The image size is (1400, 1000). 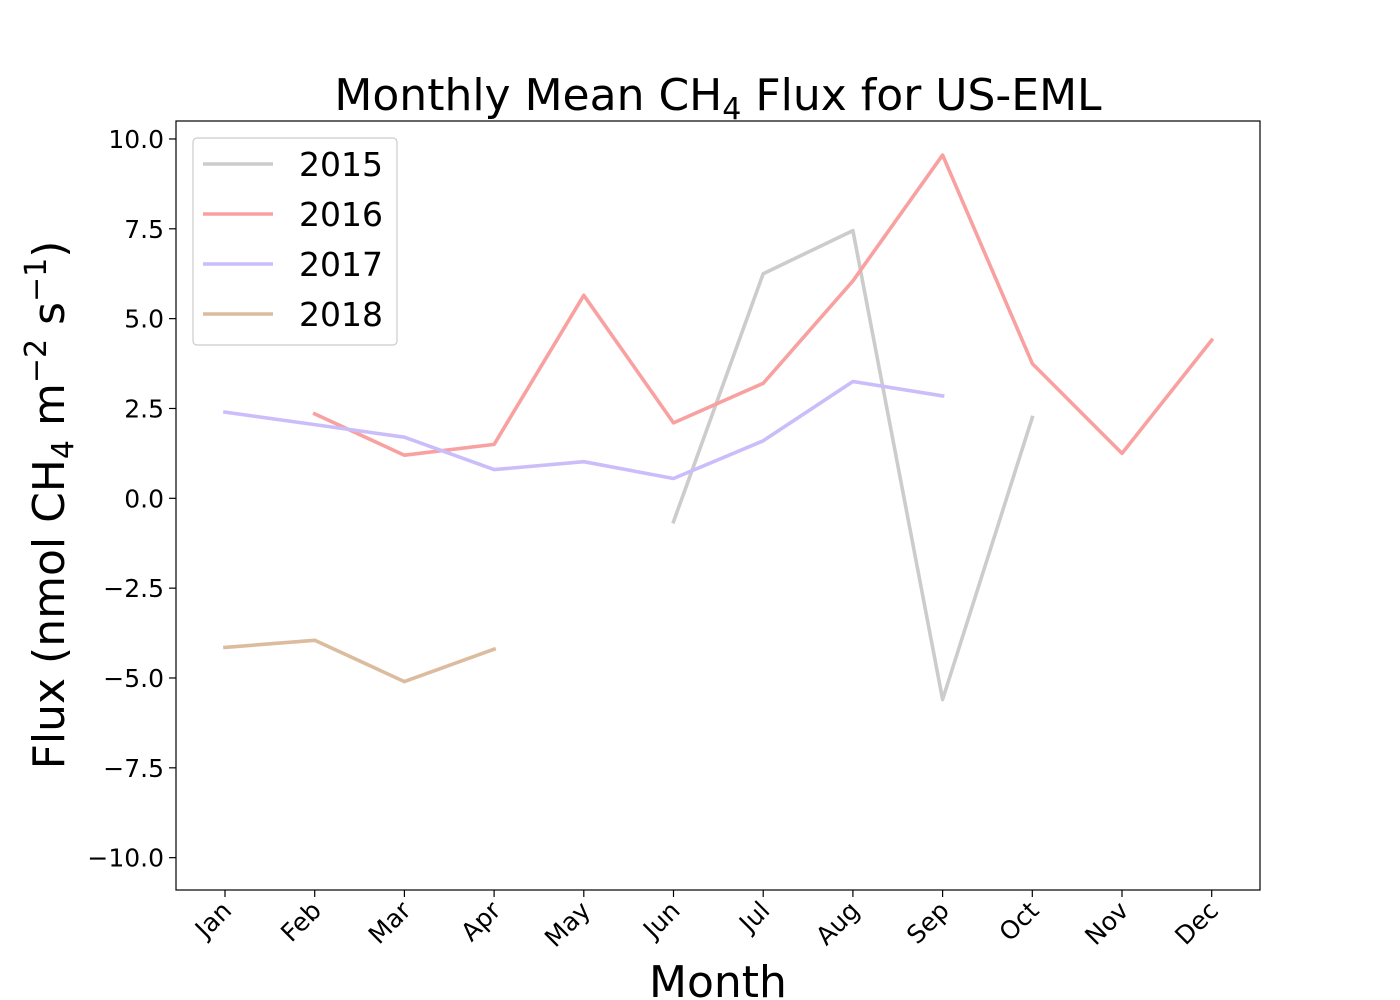 What do you see at coordinates (718, 98) in the screenshot?
I see `chart-title: Monthly Mean CH4 Flux for US-EML` at bounding box center [718, 98].